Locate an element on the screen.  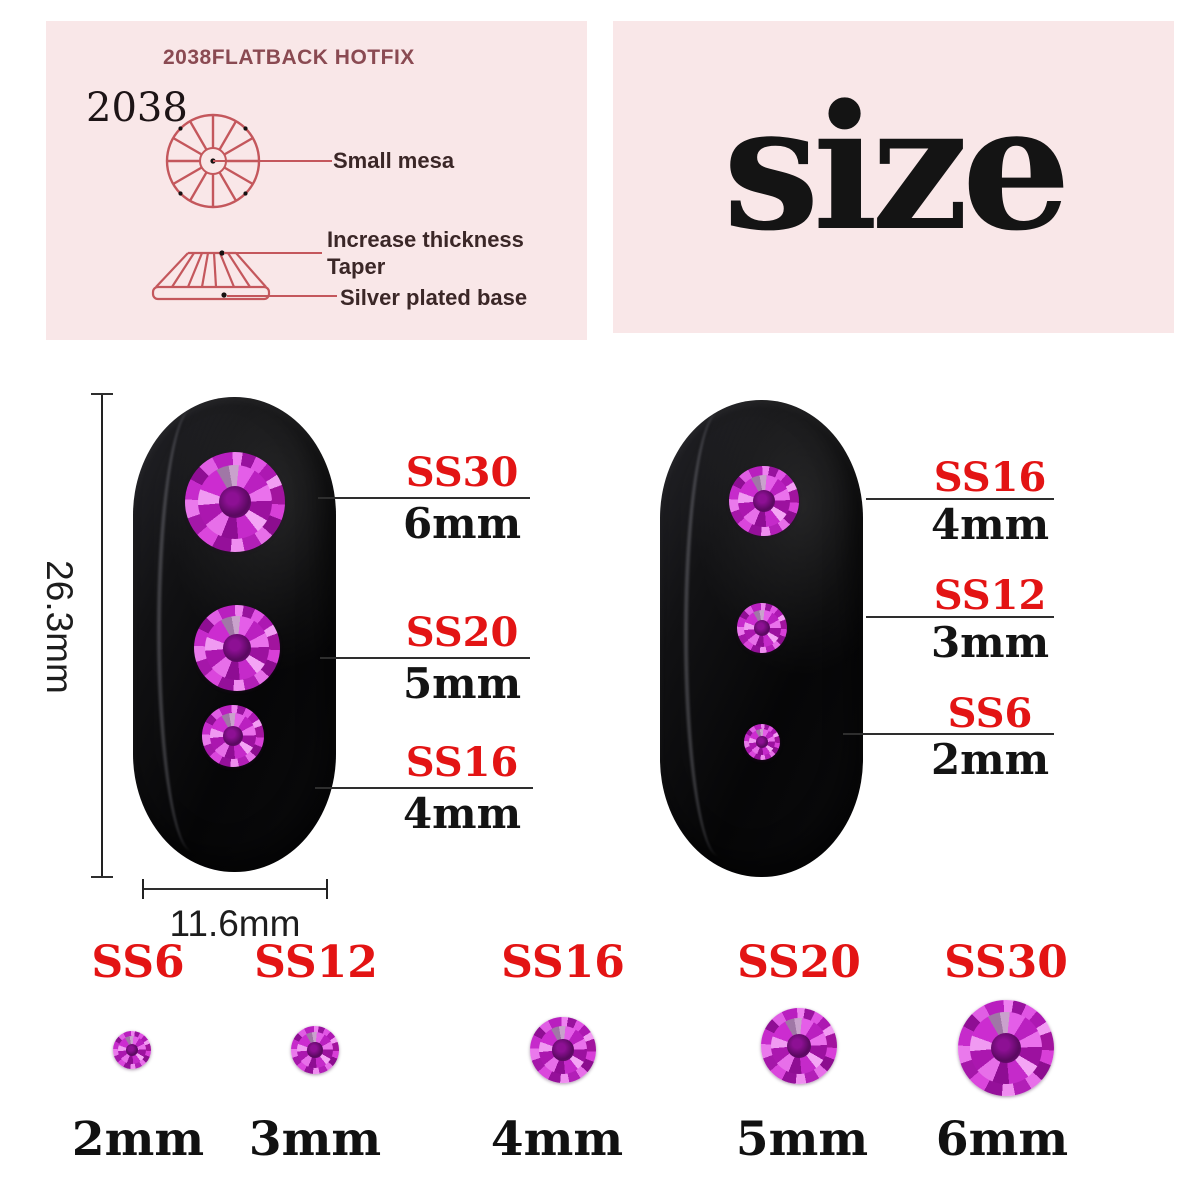
panel-title: 2038FLATBACK HOTFIX is located at coordinates (289, 57).